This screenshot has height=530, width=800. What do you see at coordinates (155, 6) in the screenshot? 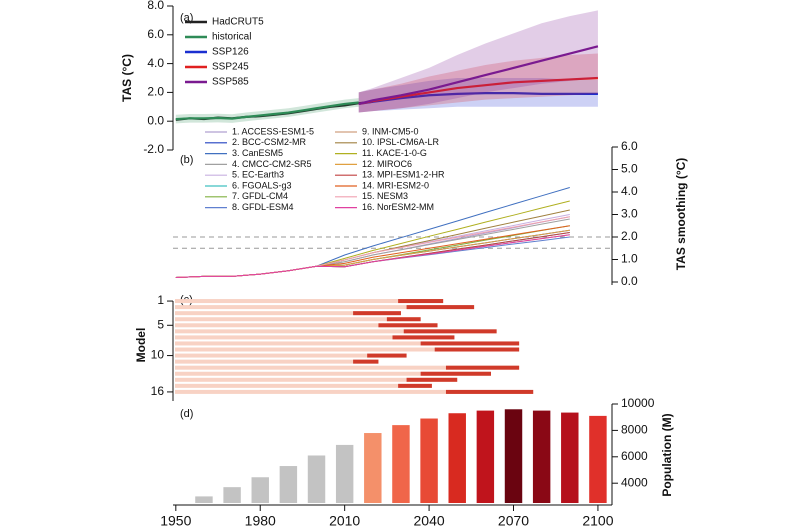
I see `y-tick-label: 8.0` at bounding box center [155, 6].